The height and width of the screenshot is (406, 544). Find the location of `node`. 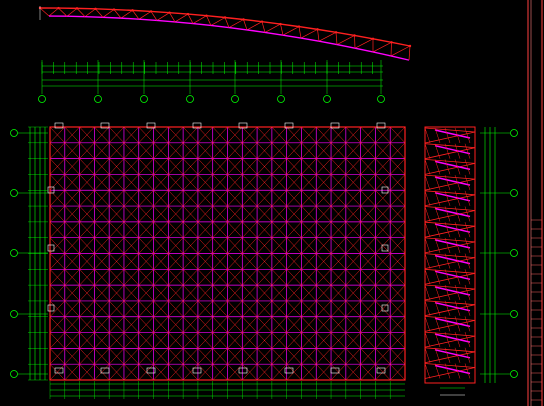

node is located at coordinates (410, 46).